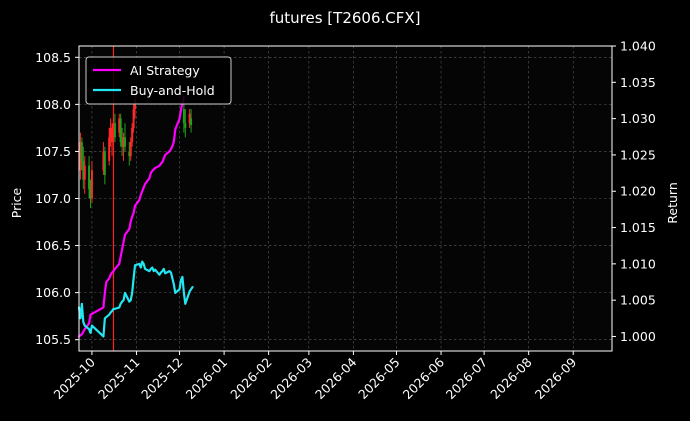 The width and height of the screenshot is (690, 421). I want to click on left-tick-label-0: 105.5, so click(53, 339).